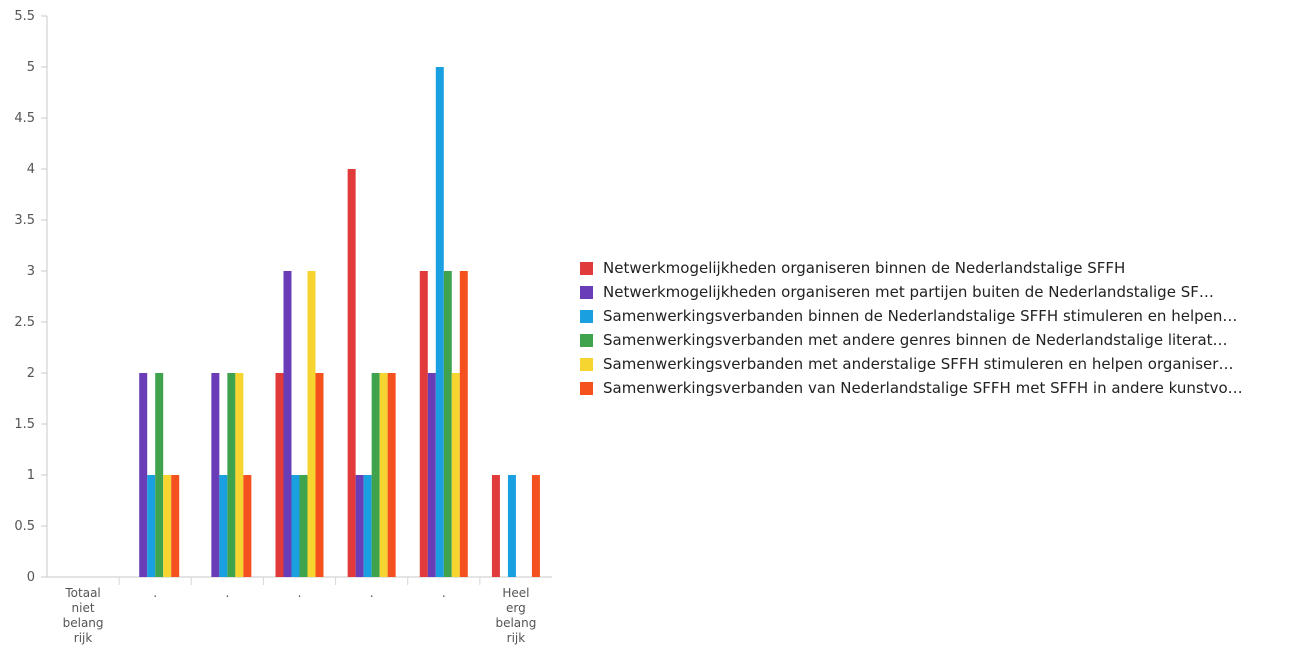  I want to click on y-tick-label: 4.5, so click(24, 118).